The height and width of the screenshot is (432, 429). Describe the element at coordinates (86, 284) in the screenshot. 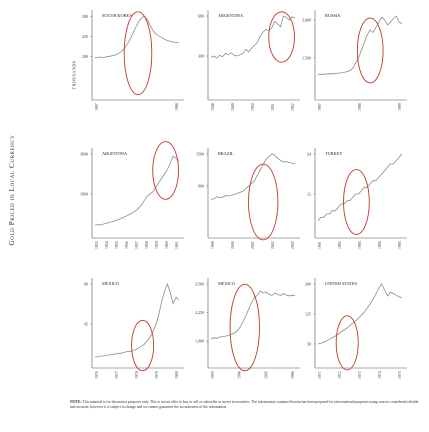

I see `y-tick-label: 90` at that location.